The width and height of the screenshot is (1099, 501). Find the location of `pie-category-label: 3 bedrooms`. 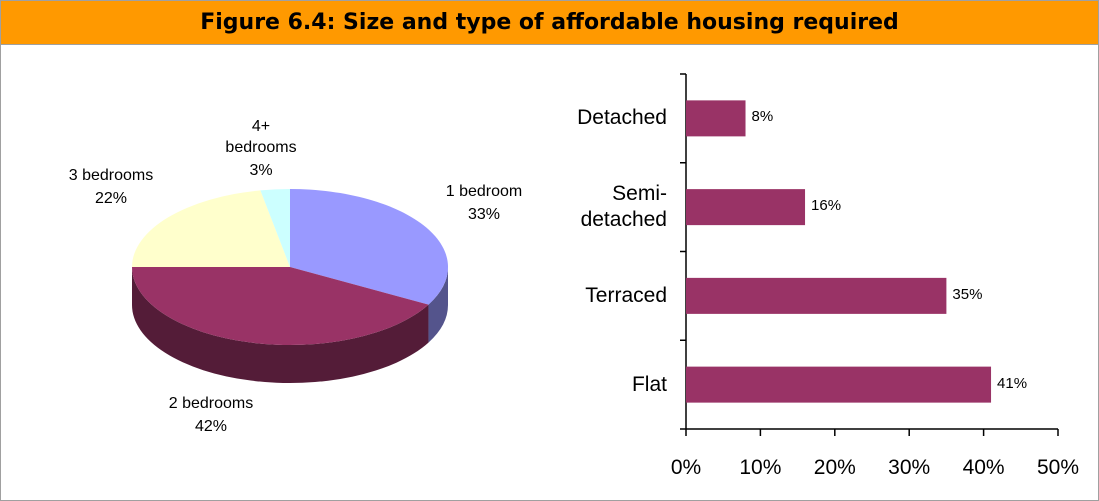

pie-category-label: 3 bedrooms is located at coordinates (111, 175).